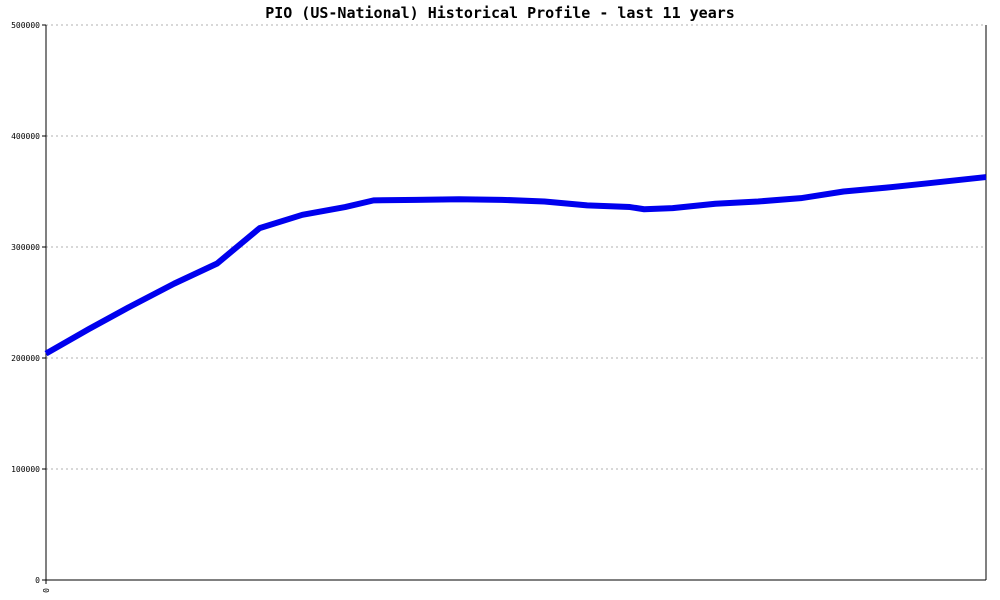  What do you see at coordinates (28, 303) in the screenshot?
I see `y-axis-ticks: 0 100000 200000 300000 400000 500000` at bounding box center [28, 303].